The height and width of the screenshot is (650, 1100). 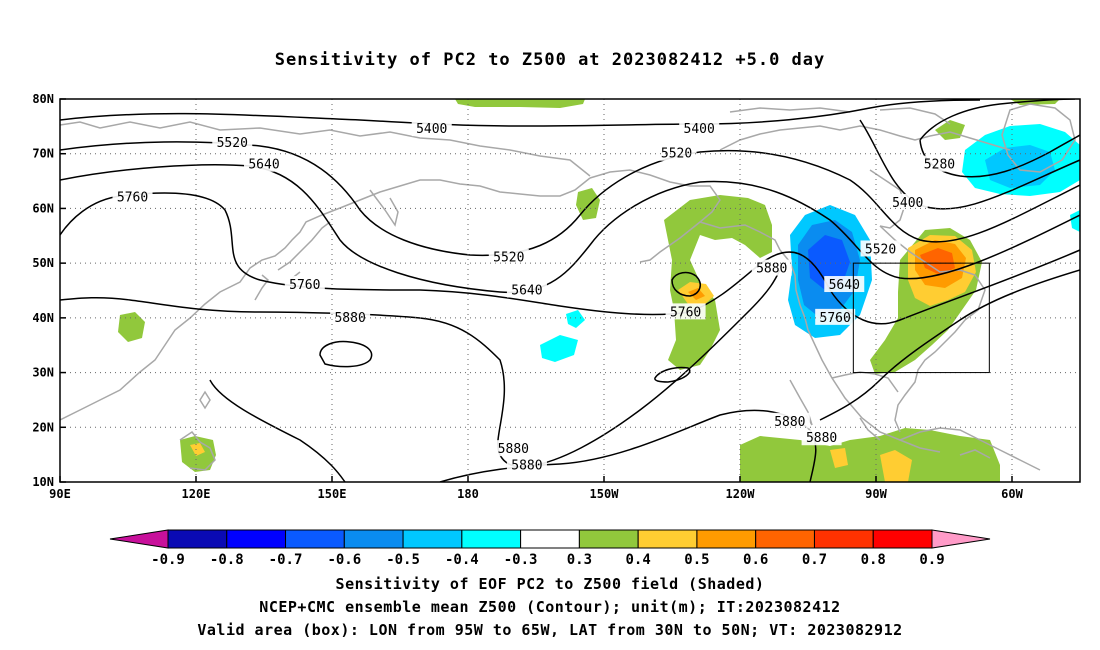 I want to click on coast-taiwan, so click(x=205, y=400).